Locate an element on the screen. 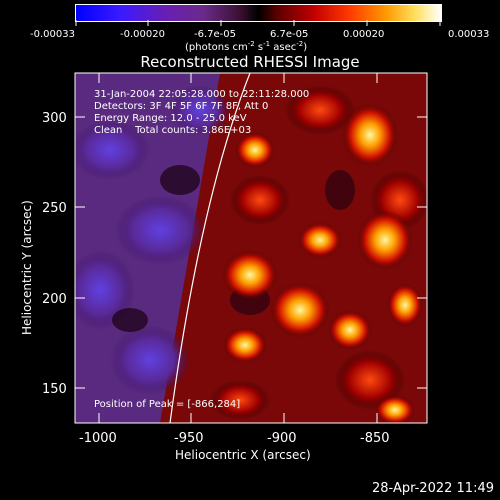 The image size is (500, 500). timestamp: 28-Apr-2022 11:49 is located at coordinates (433, 488).